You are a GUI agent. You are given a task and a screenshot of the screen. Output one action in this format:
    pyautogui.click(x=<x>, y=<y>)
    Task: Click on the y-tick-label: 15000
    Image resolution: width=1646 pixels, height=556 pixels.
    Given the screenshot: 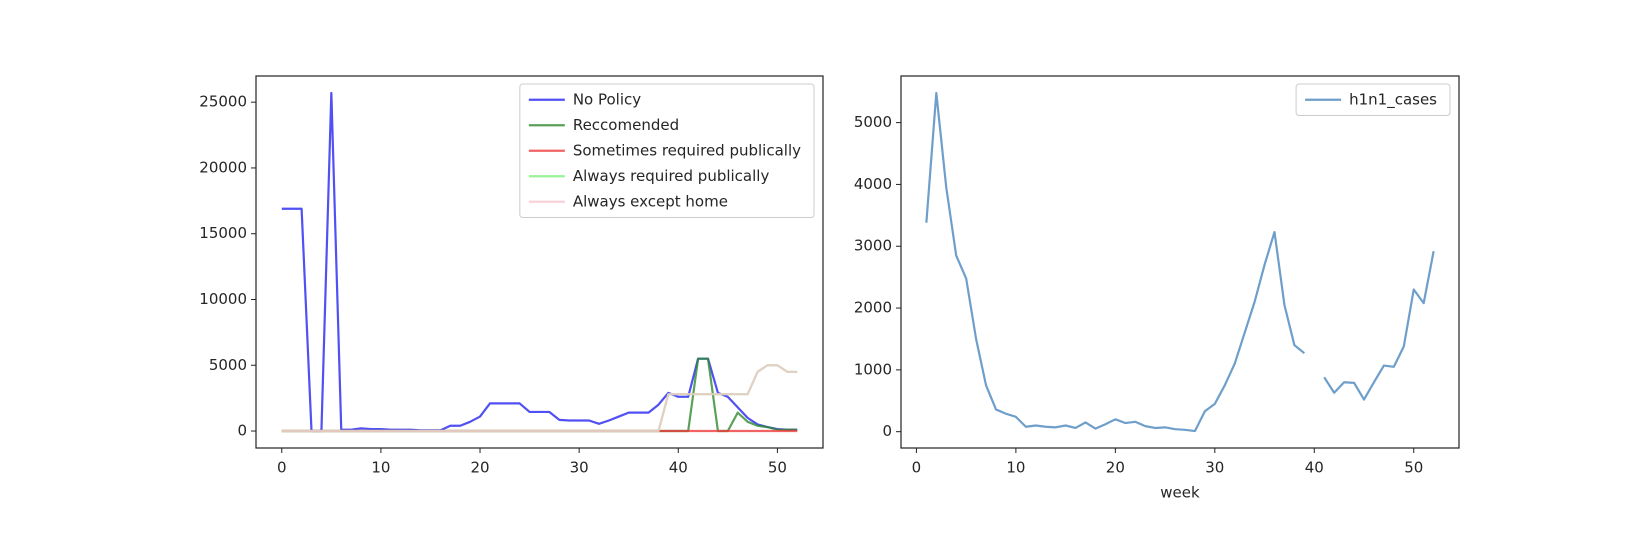 What is the action you would take?
    pyautogui.click(x=223, y=233)
    